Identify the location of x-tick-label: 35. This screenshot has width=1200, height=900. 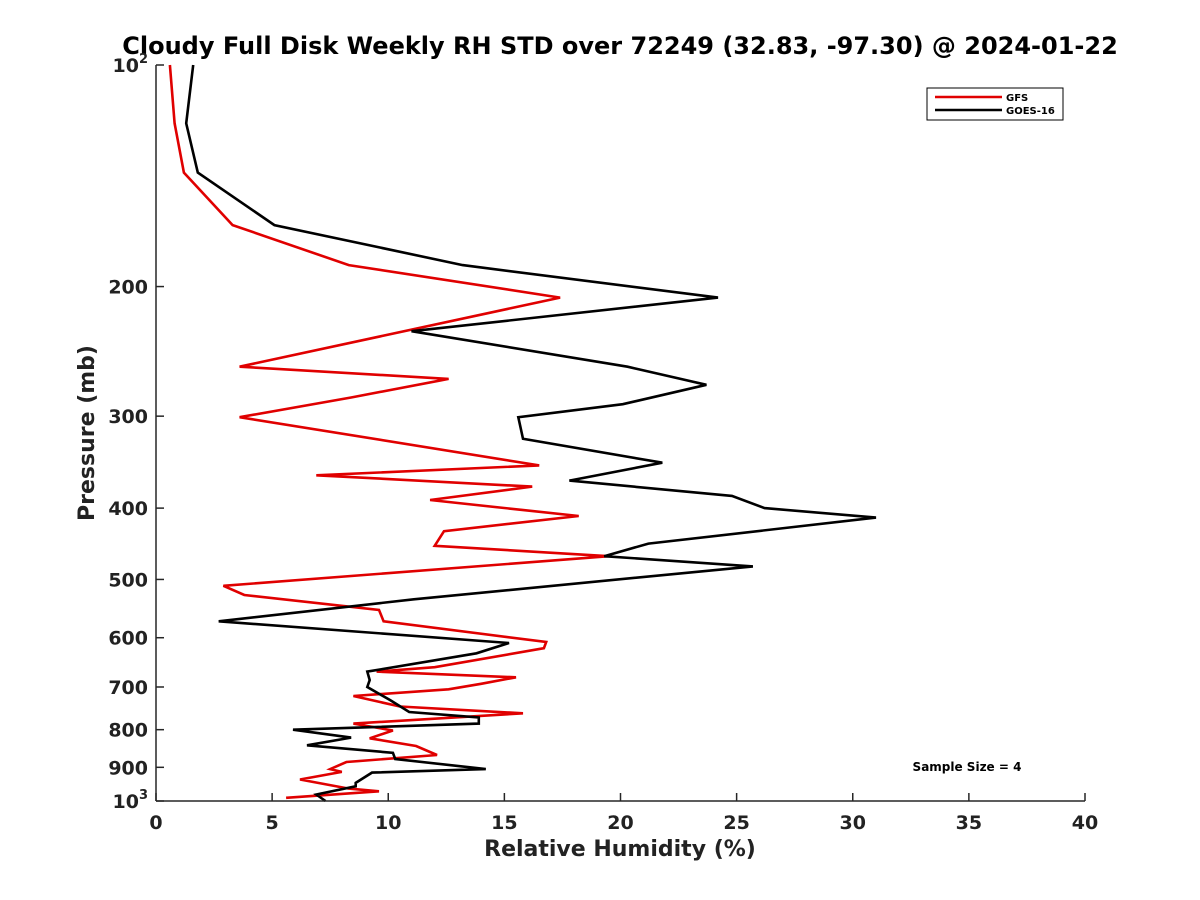
(969, 823).